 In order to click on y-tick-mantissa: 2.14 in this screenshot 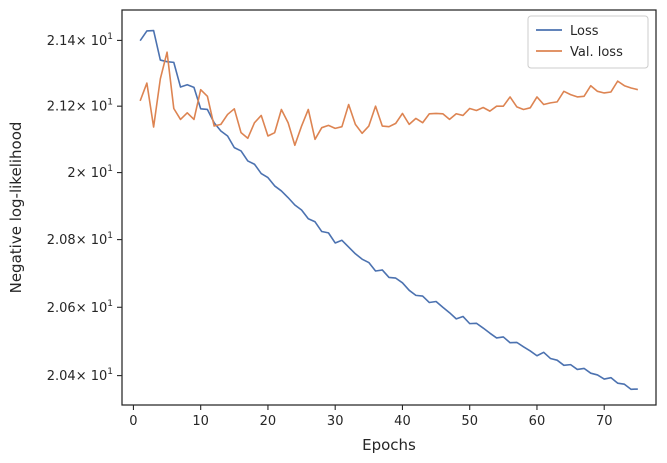, I will do `click(61, 41)`.